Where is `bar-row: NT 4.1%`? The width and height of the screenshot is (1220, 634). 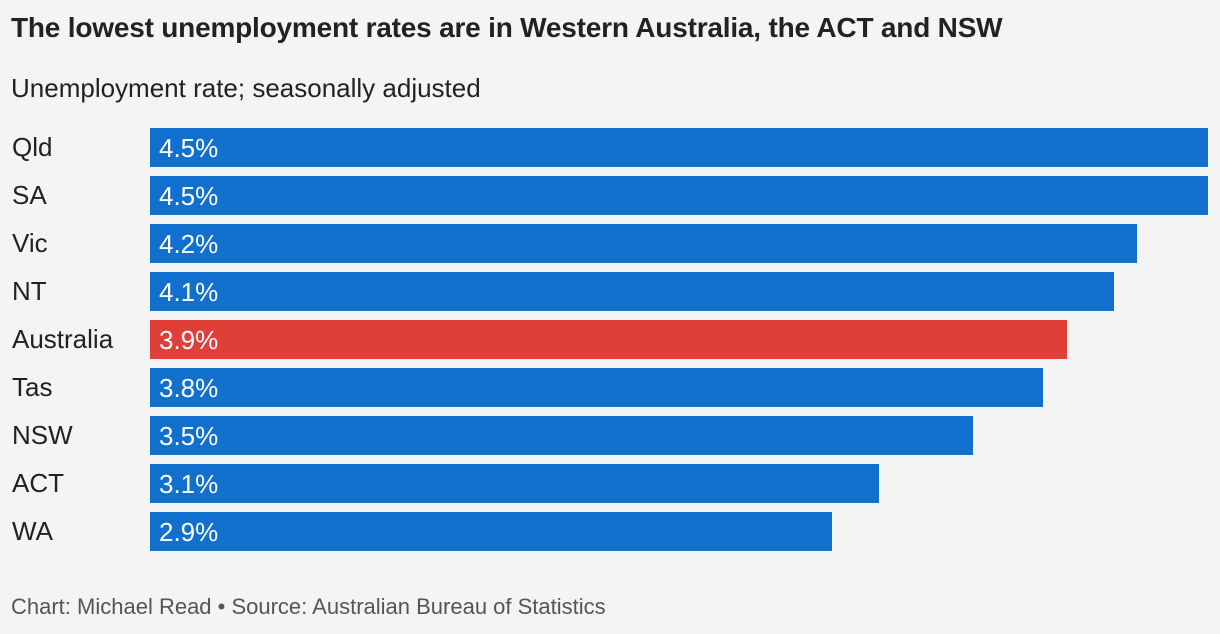 bar-row: NT 4.1% is located at coordinates (610, 292).